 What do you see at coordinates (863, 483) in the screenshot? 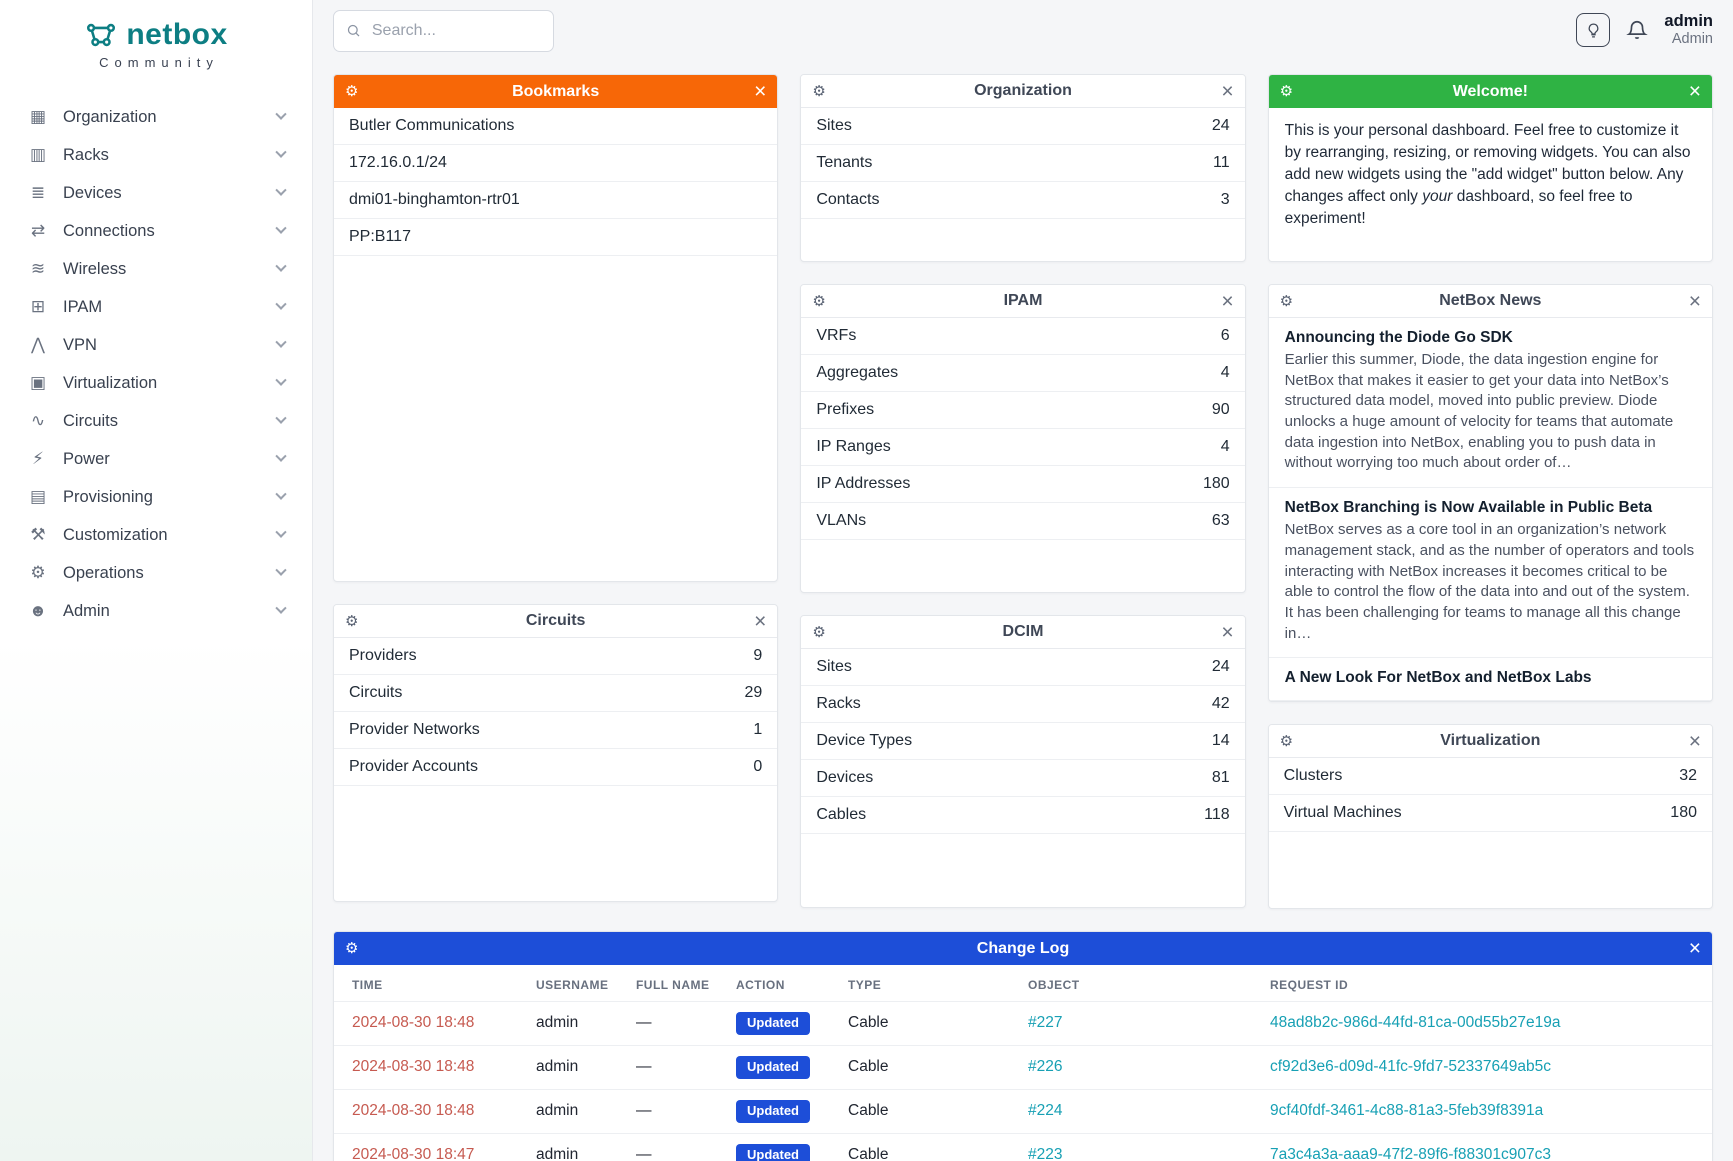
I see `stat-label-link: IP Addresses` at bounding box center [863, 483].